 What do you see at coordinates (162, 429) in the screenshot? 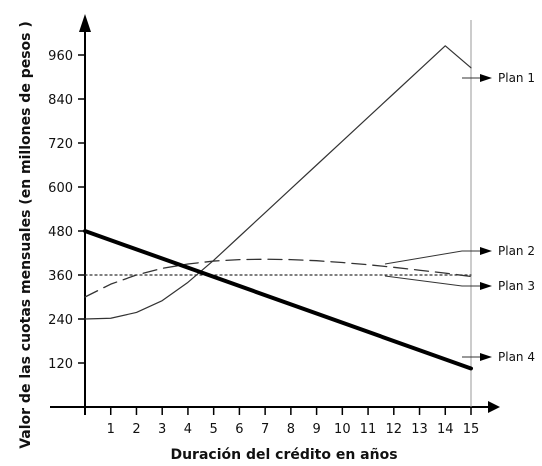
I see `x-tick-label: 3` at bounding box center [162, 429].